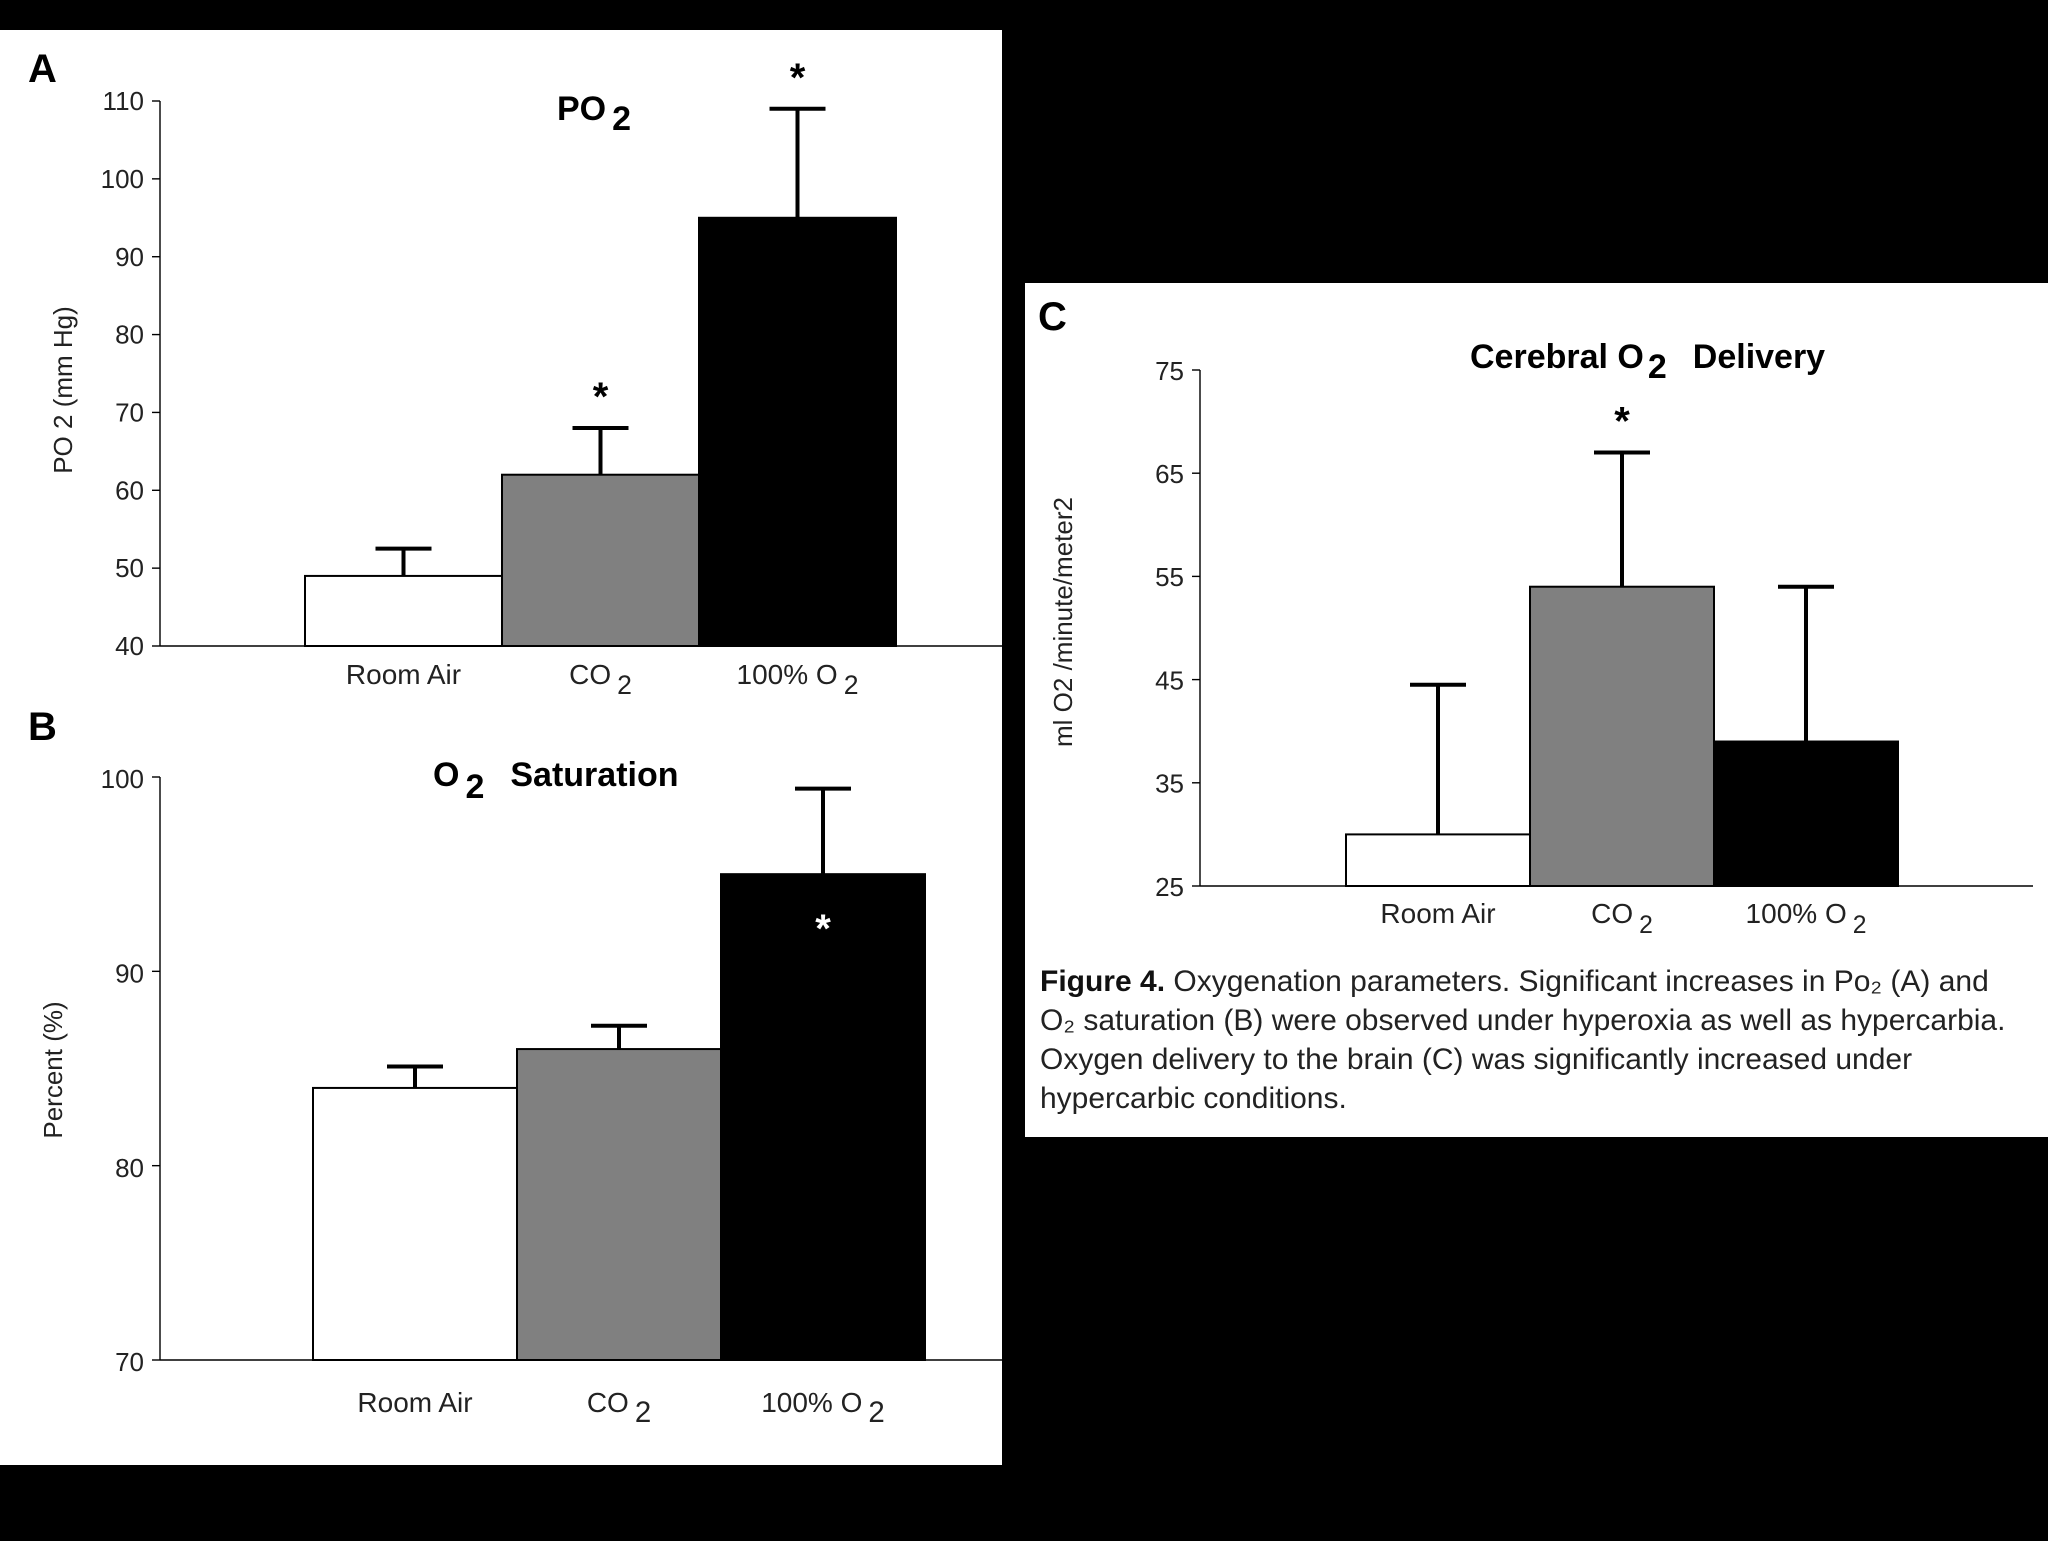 Image resolution: width=2048 pixels, height=1541 pixels. What do you see at coordinates (42, 69) in the screenshot?
I see `panel-letter: A` at bounding box center [42, 69].